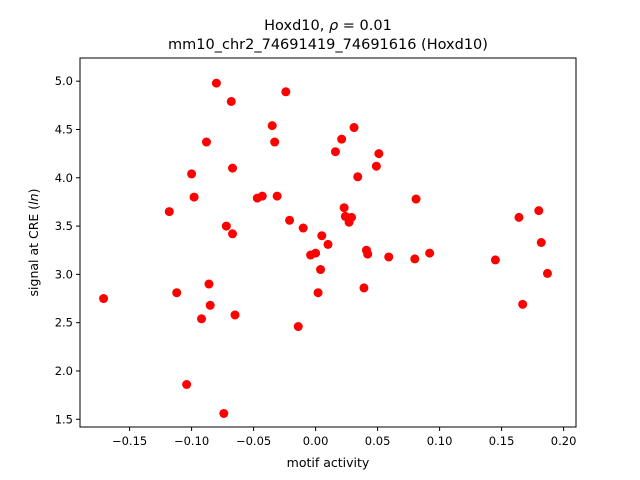  Describe the element at coordinates (64, 226) in the screenshot. I see `y-tick-label: 3.5` at that location.